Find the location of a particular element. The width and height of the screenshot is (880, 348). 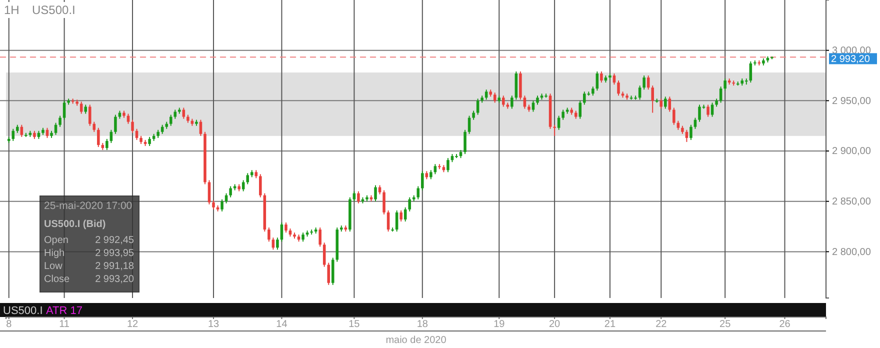

x-tick-label: 19 is located at coordinates (500, 324).